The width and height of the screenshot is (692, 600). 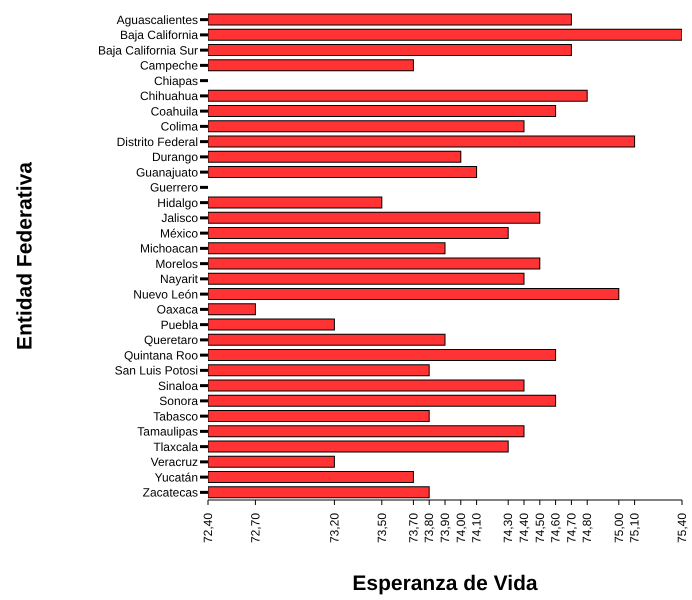 What do you see at coordinates (381, 528) in the screenshot?
I see `x-tick-label: 73,50` at bounding box center [381, 528].